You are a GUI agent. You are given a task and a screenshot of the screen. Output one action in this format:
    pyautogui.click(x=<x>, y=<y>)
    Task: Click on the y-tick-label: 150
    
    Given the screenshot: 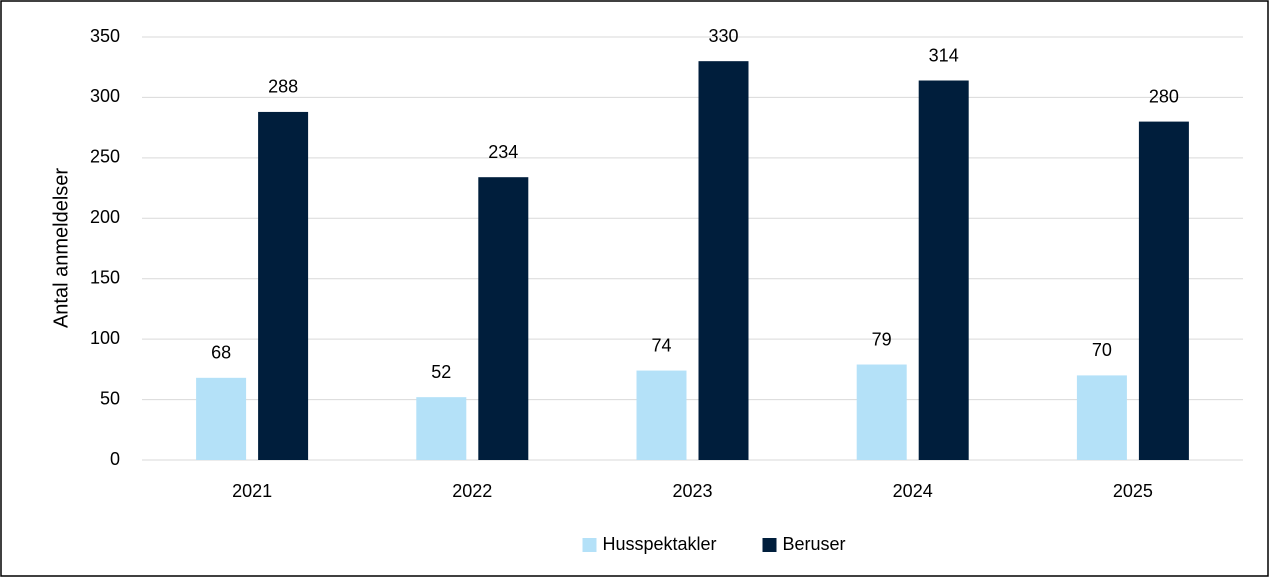 What is the action you would take?
    pyautogui.click(x=105, y=277)
    